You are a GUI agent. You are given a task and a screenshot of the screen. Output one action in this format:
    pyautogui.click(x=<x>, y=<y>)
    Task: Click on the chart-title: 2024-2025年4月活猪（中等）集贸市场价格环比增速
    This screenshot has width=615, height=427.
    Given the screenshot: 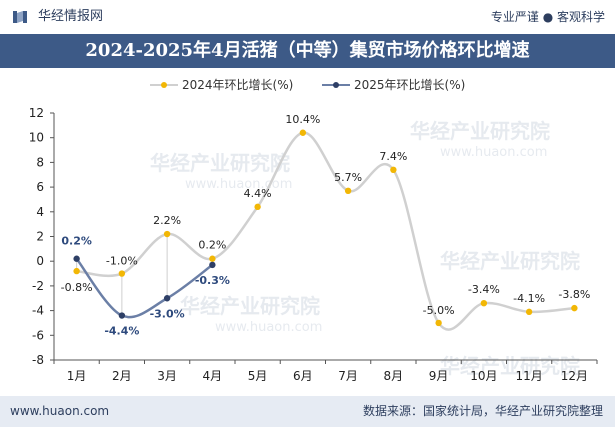 What is the action you would take?
    pyautogui.click(x=307, y=50)
    